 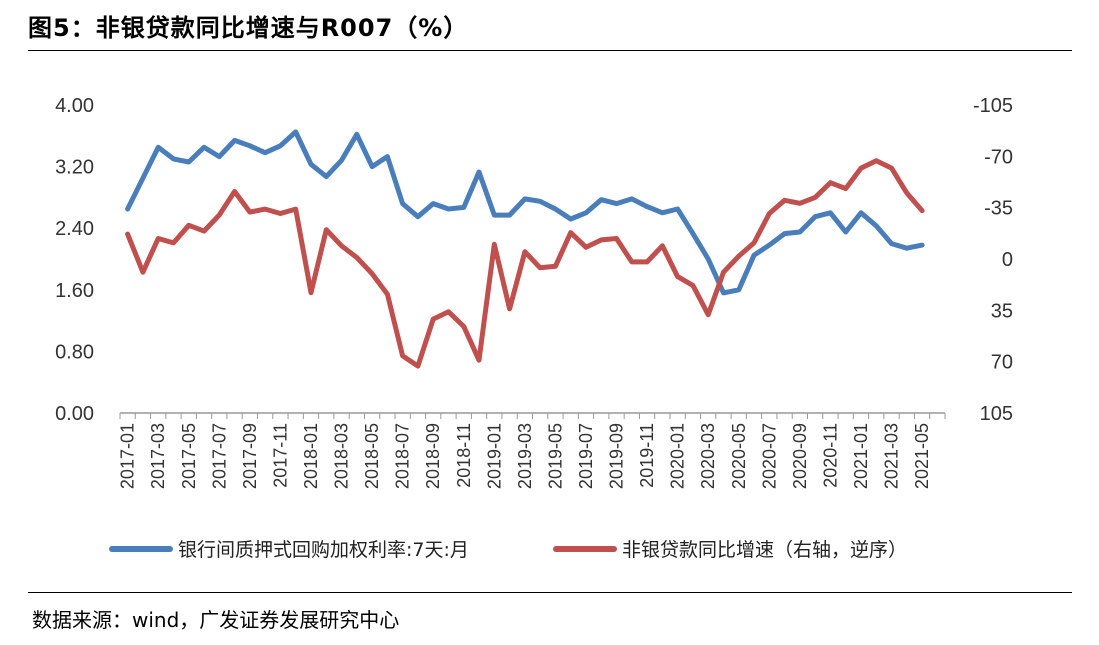 What do you see at coordinates (996, 414) in the screenshot?
I see `right-y-tick-label: 105` at bounding box center [996, 414].